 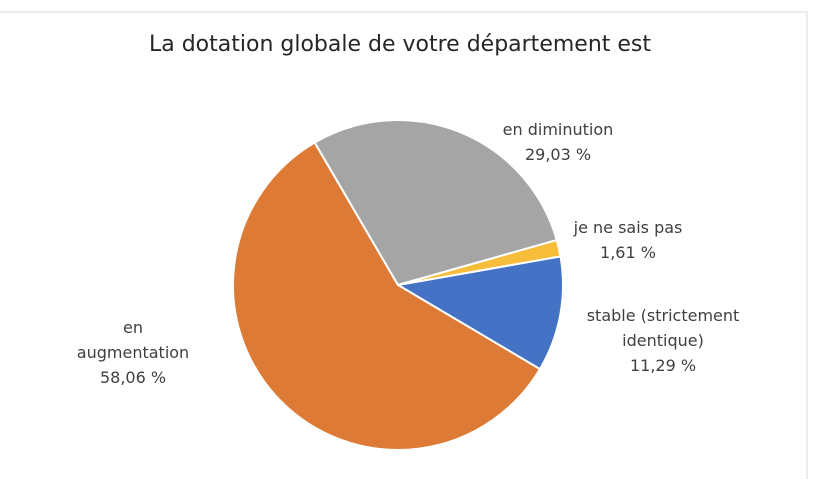 I want to click on slice-label: en diminution 29,03 %, so click(x=558, y=142).